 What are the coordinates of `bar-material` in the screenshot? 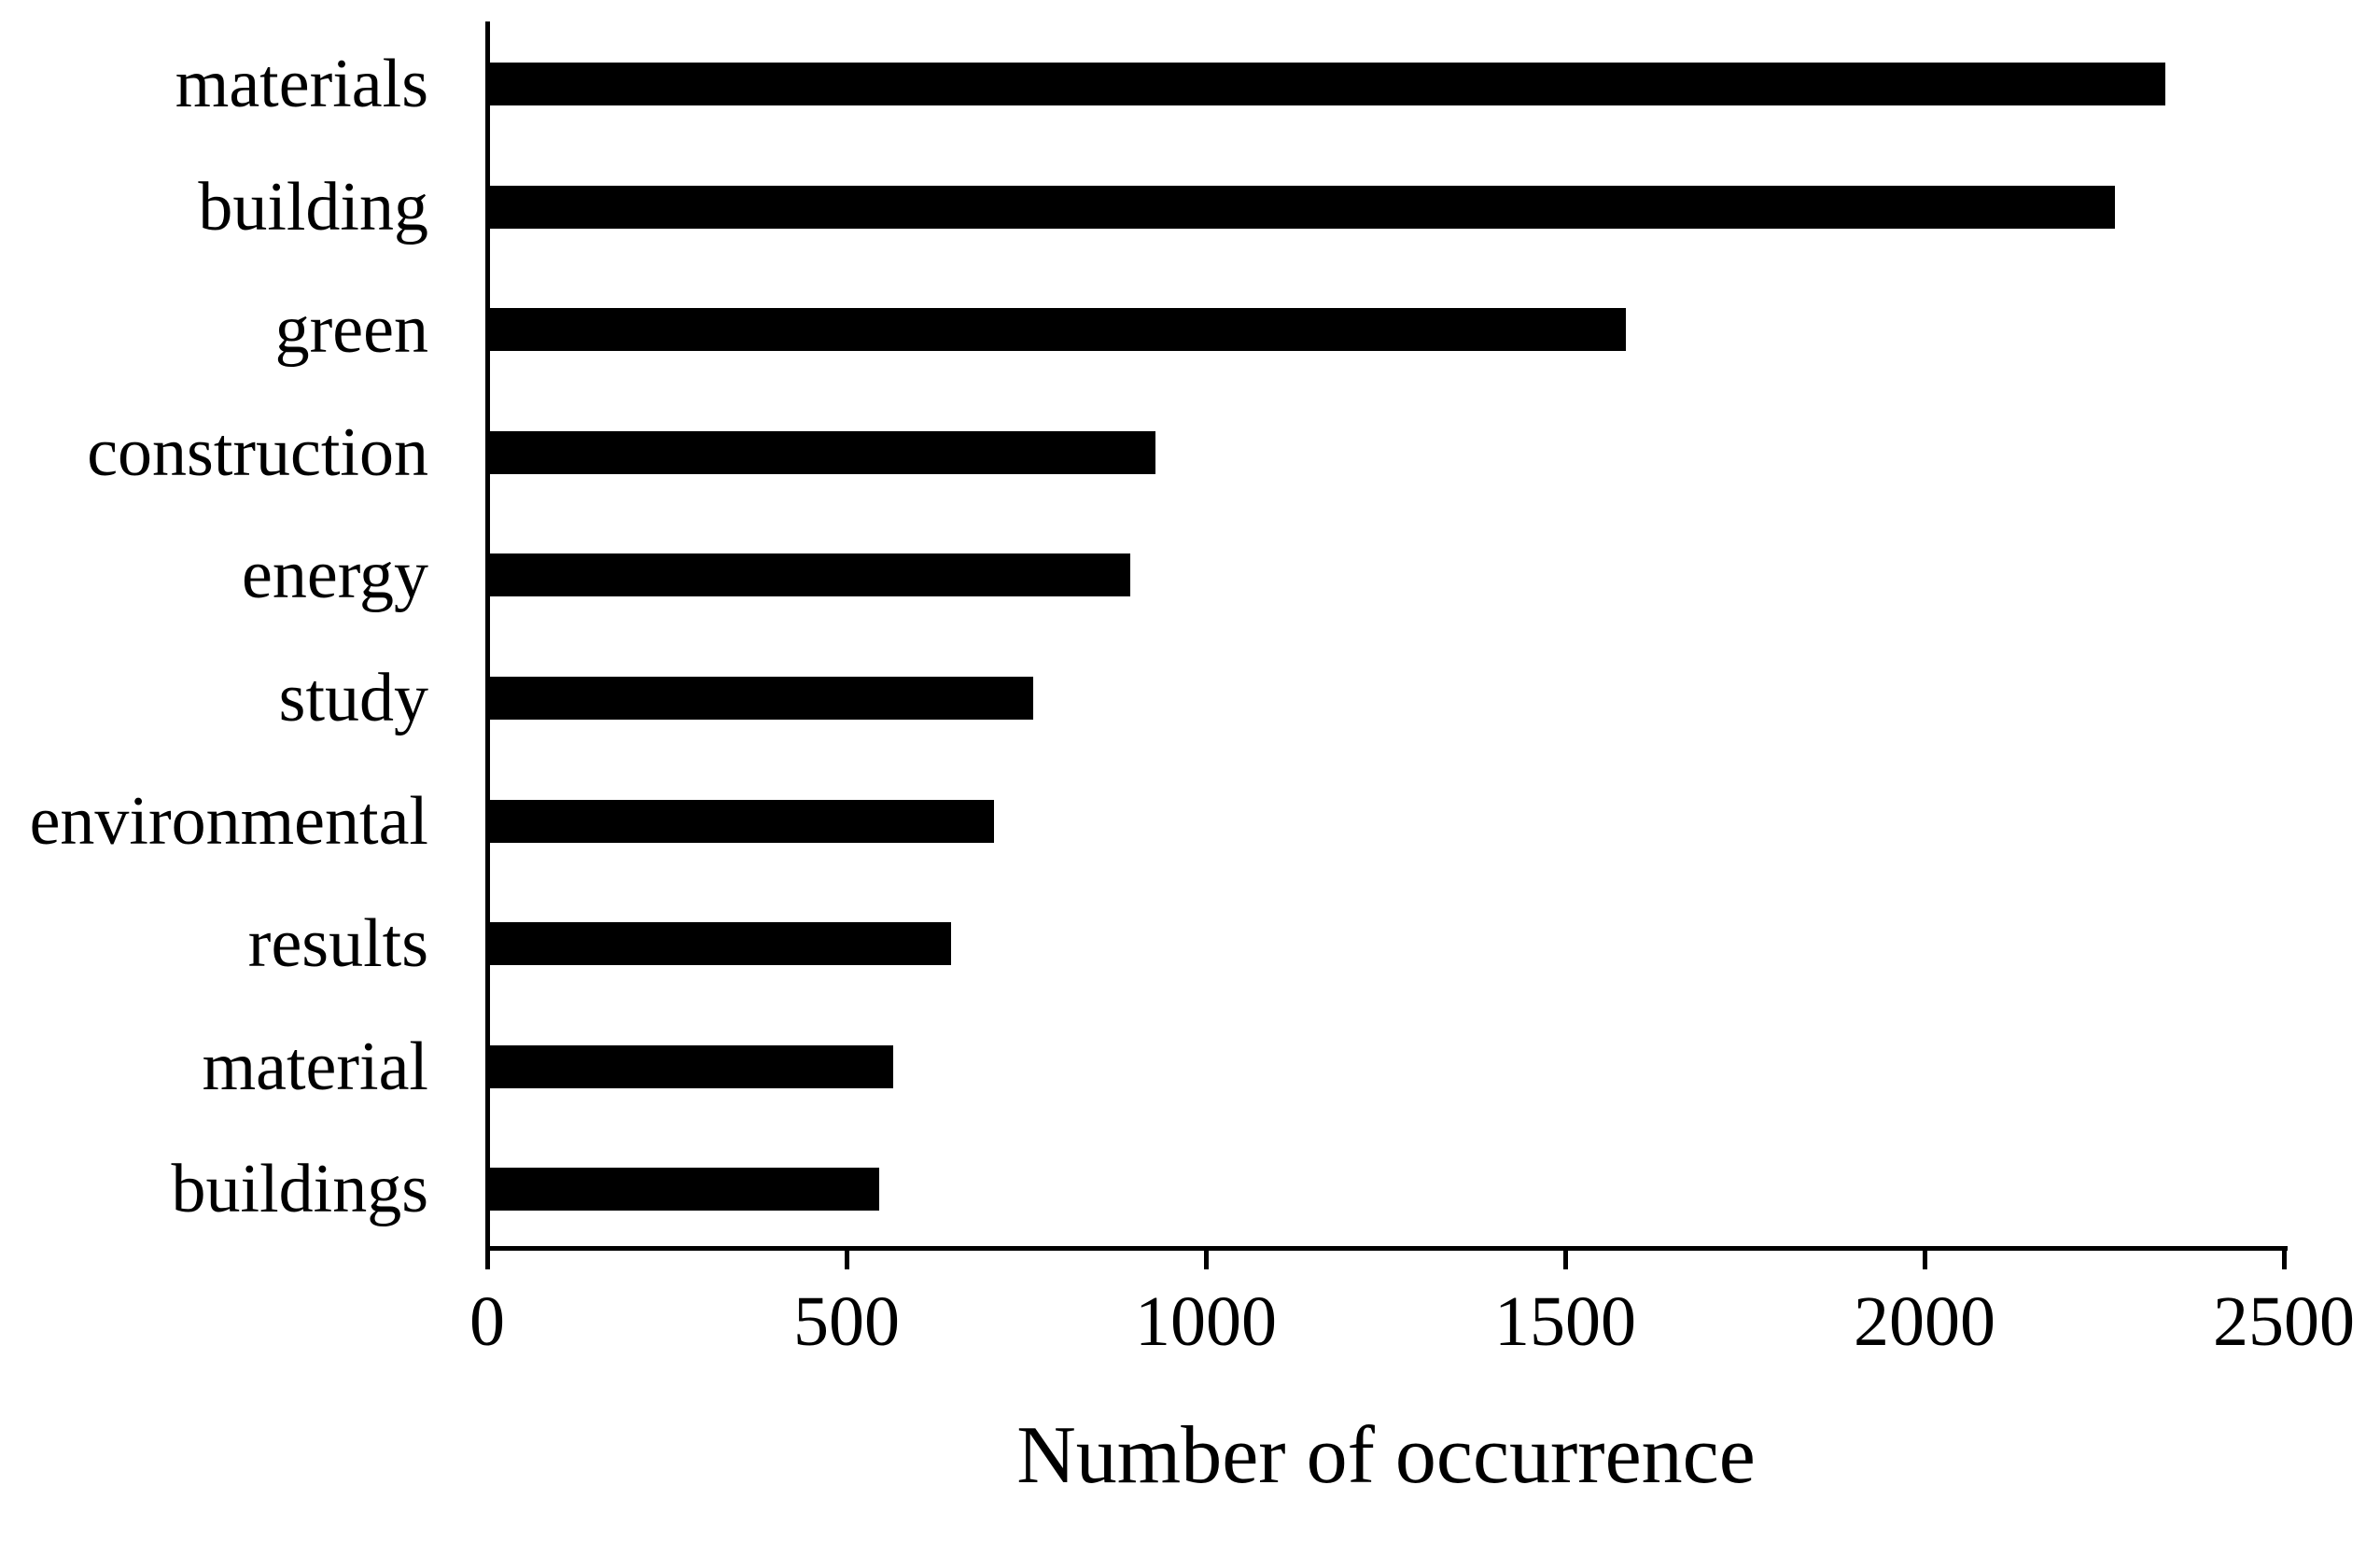 It's located at (690, 1066).